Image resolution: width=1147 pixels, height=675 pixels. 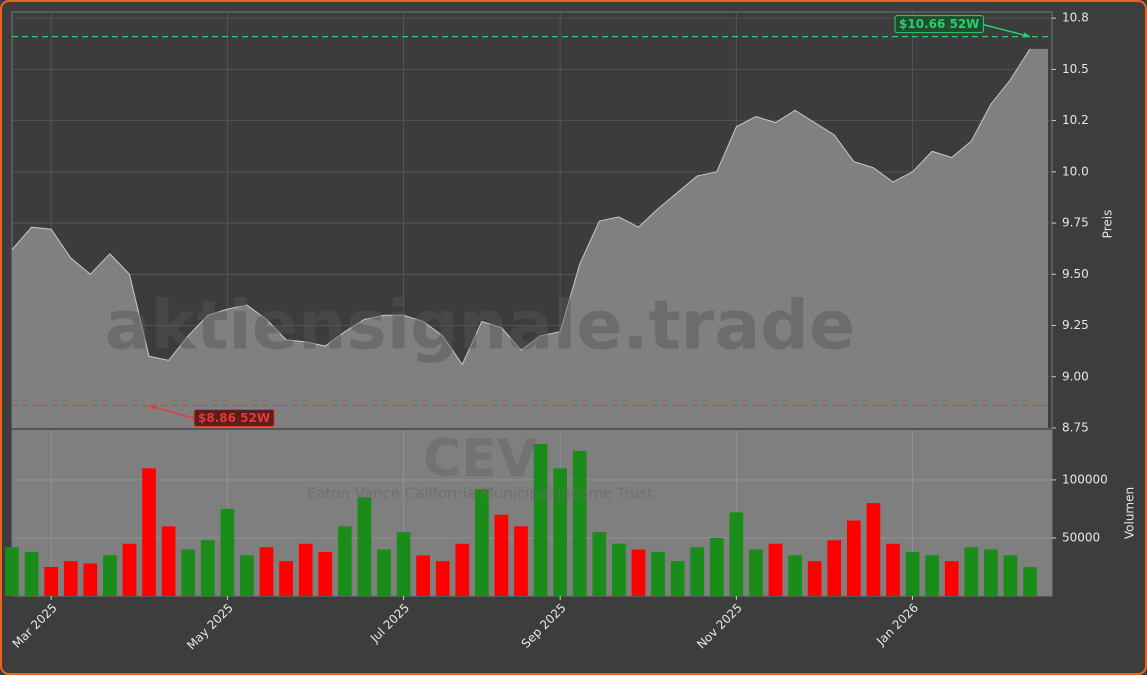 I want to click on y2-tick-label: 100000, so click(x=1085, y=479).